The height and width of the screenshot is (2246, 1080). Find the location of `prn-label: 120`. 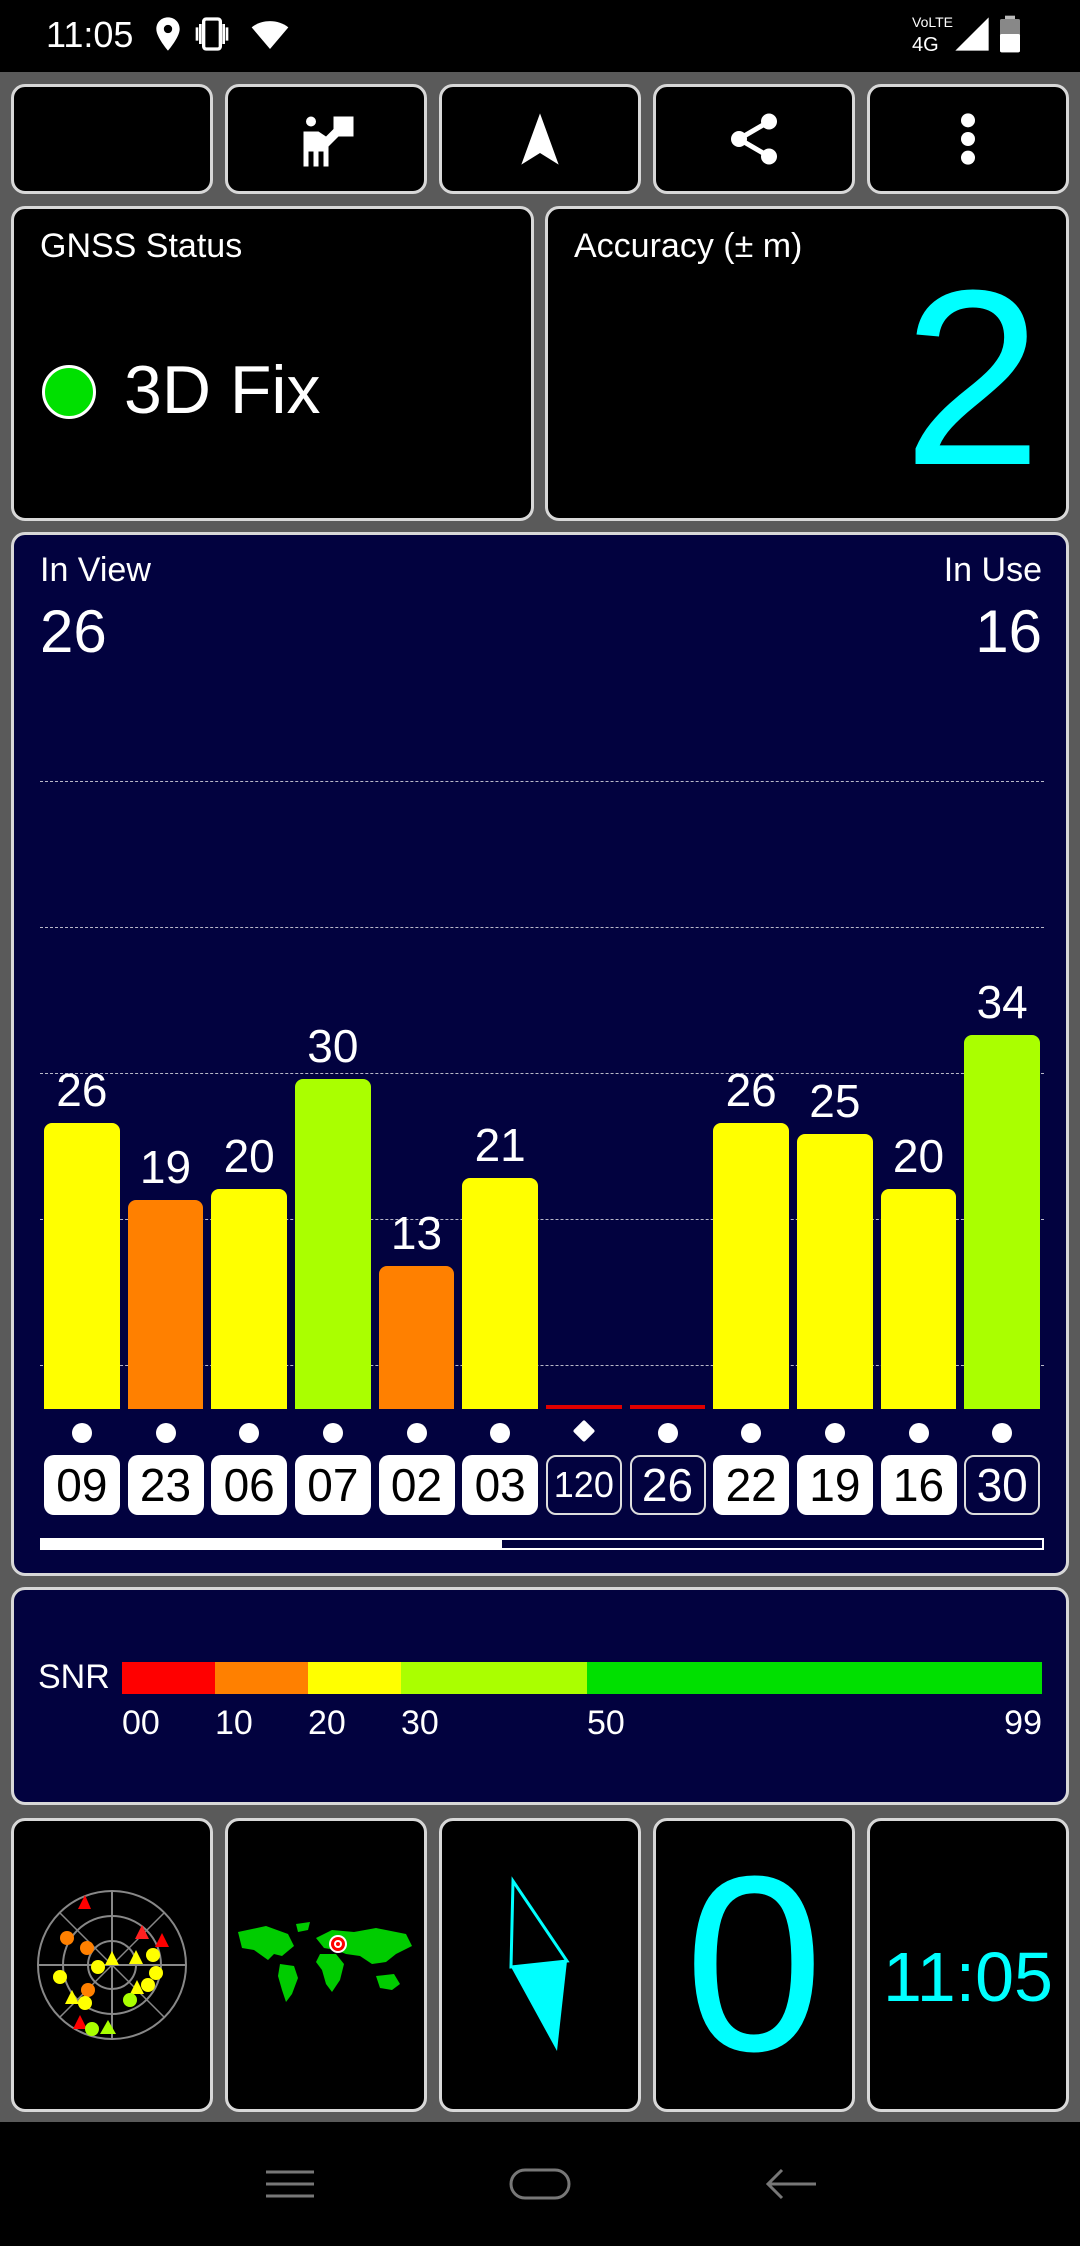

prn-label: 120 is located at coordinates (583, 1485).